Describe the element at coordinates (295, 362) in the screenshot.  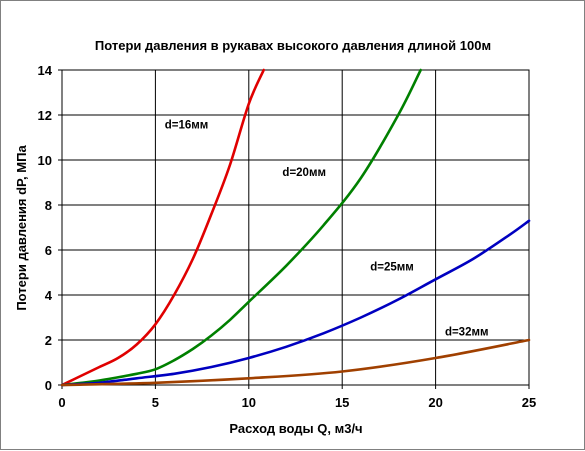
I see `series-line-d32` at that location.